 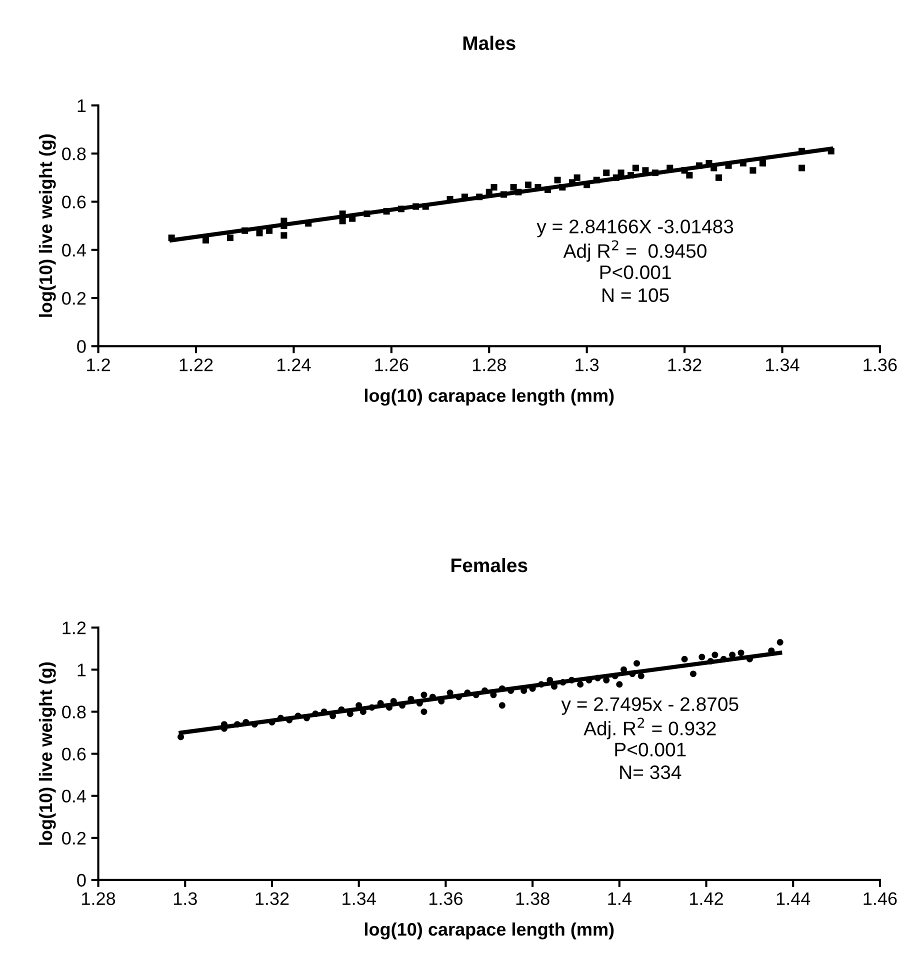 I want to click on annotation: y = 2.84166X -3.01483, so click(x=635, y=229).